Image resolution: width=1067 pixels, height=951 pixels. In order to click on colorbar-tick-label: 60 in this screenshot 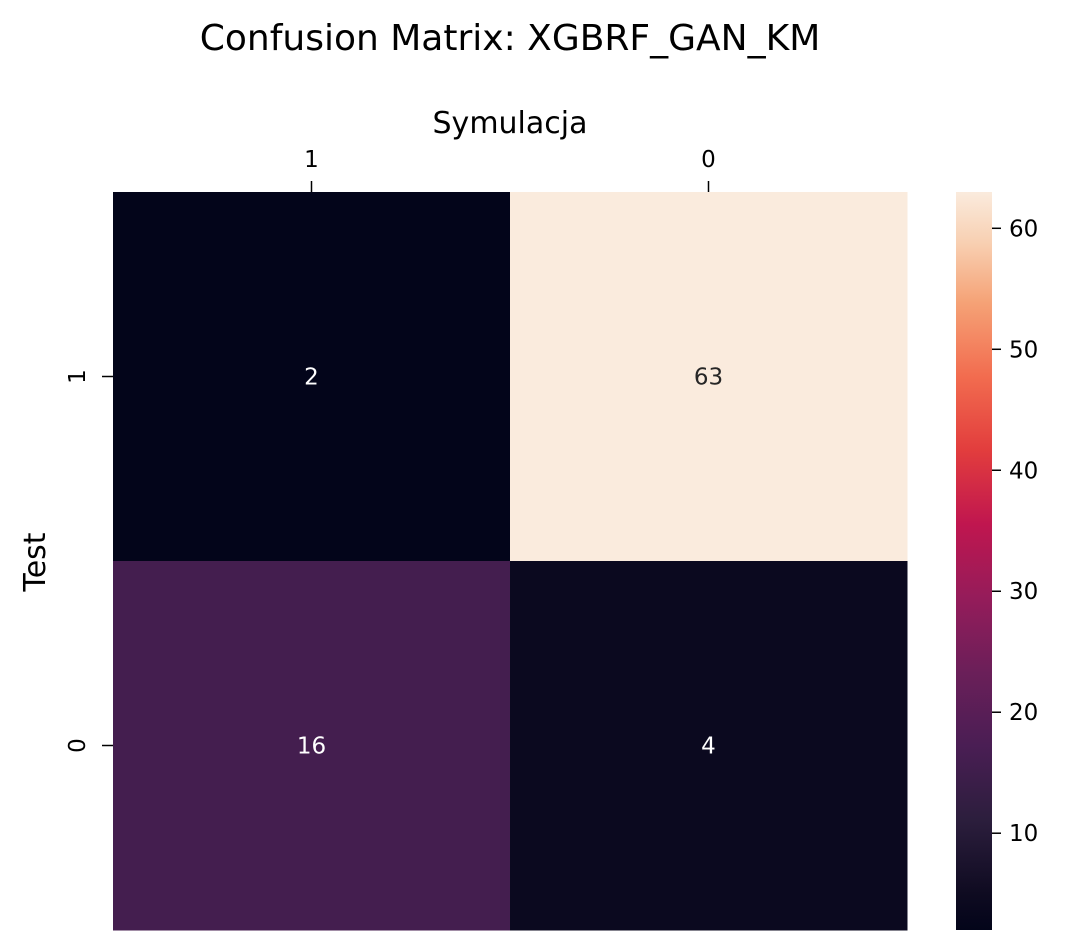, I will do `click(1023, 229)`.